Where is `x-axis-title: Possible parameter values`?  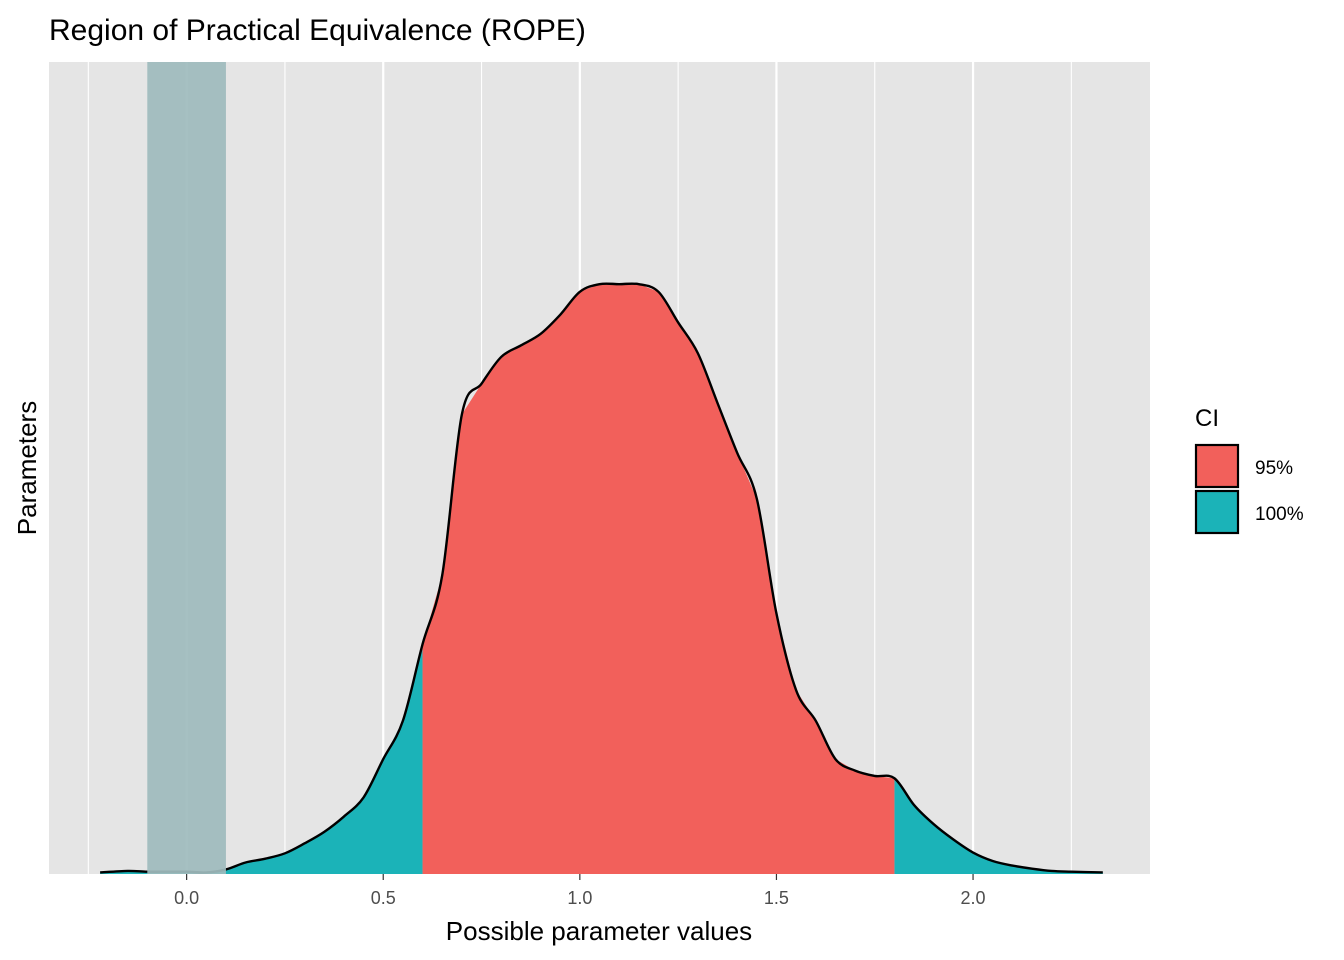
x-axis-title: Possible parameter values is located at coordinates (599, 931).